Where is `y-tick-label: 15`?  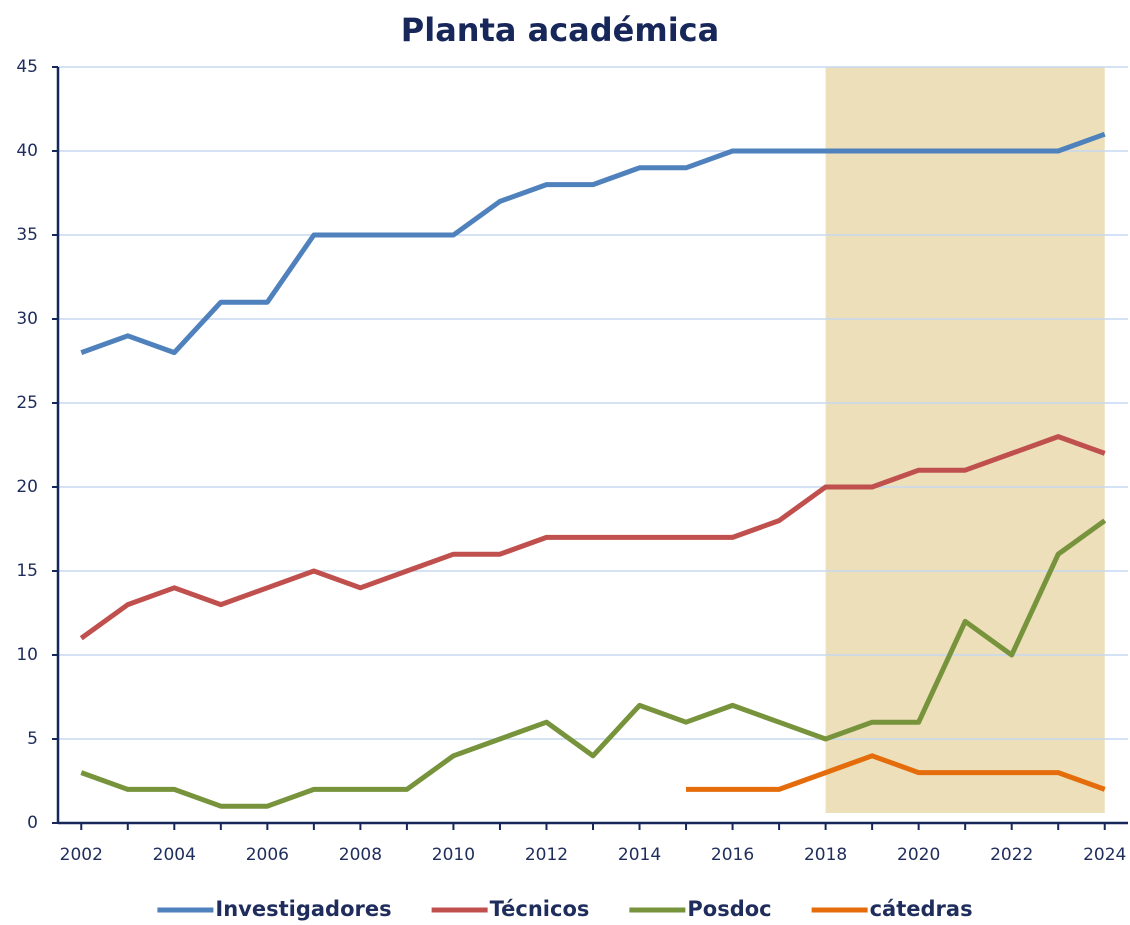
y-tick-label: 15 is located at coordinates (27, 571).